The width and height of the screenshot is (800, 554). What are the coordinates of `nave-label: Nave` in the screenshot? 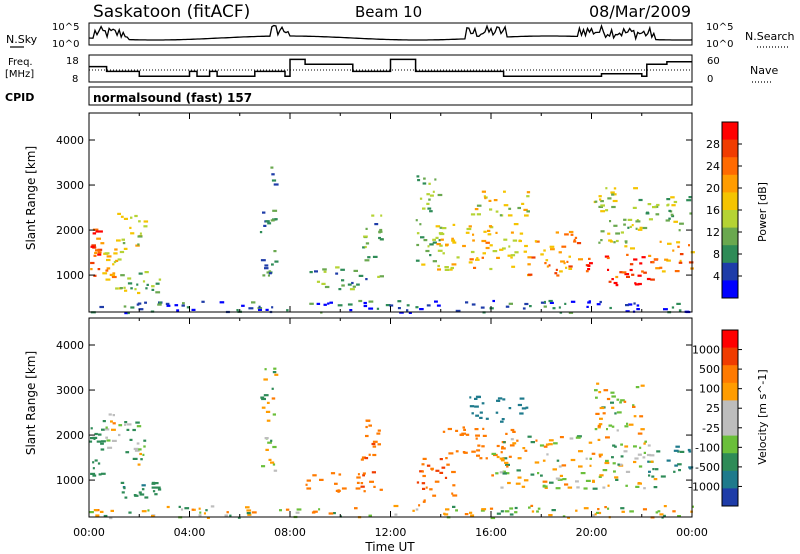 It's located at (764, 70).